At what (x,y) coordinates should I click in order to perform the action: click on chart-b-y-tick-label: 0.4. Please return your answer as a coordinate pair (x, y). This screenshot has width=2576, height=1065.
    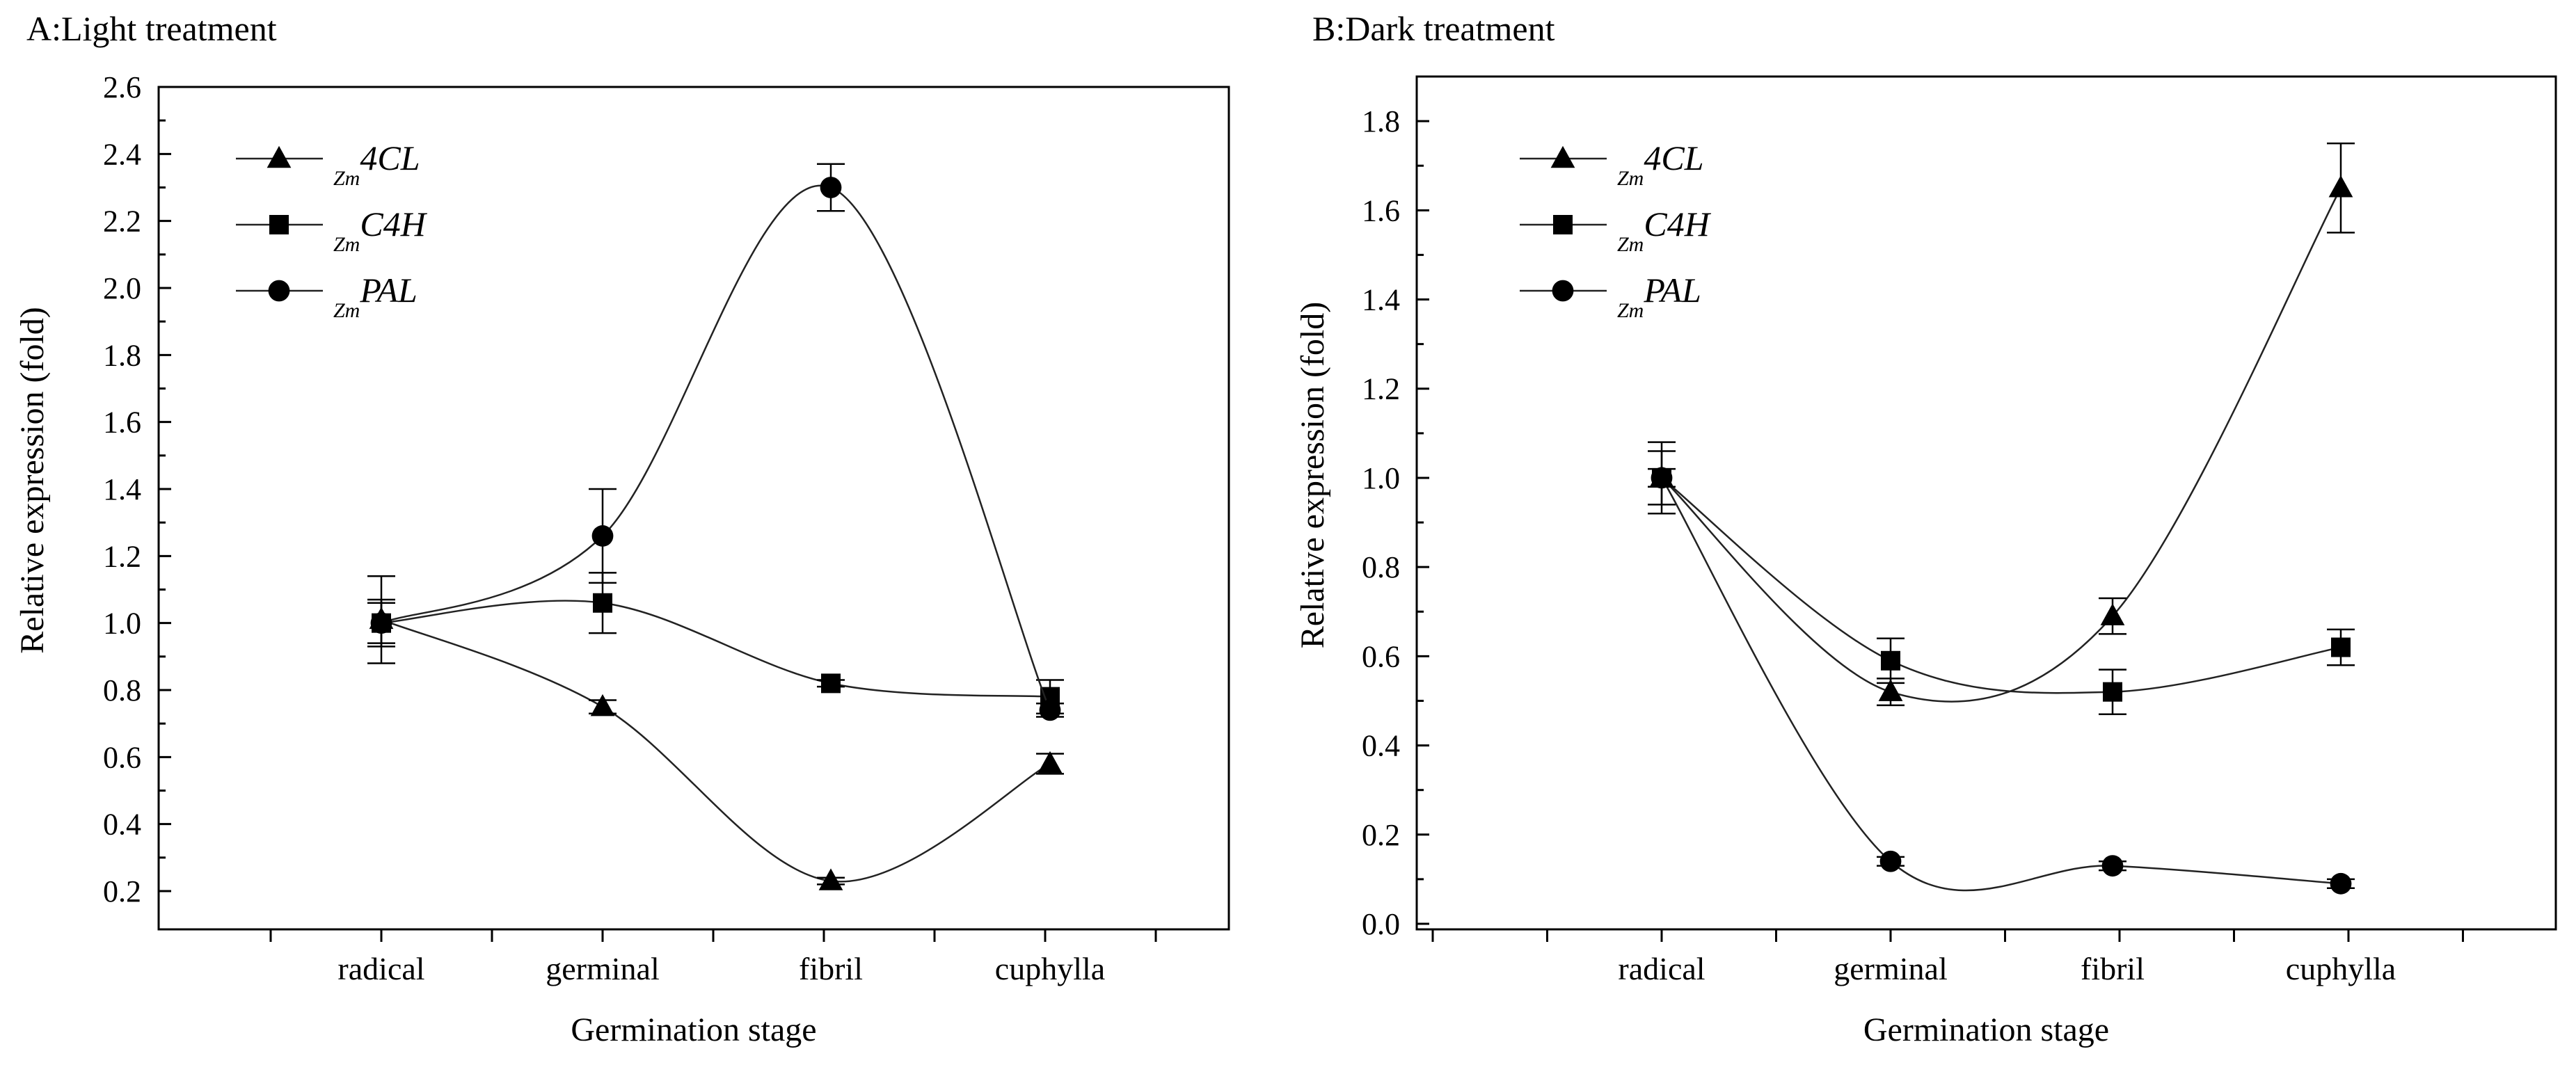
    Looking at the image, I should click on (1381, 746).